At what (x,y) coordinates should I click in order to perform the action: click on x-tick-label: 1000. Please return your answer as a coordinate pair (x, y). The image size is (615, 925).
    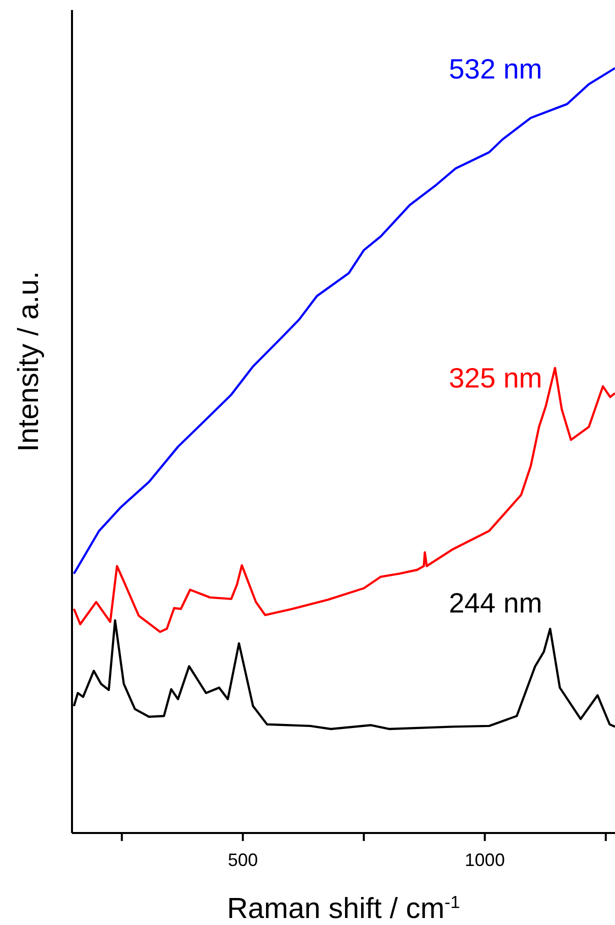
    Looking at the image, I should click on (484, 860).